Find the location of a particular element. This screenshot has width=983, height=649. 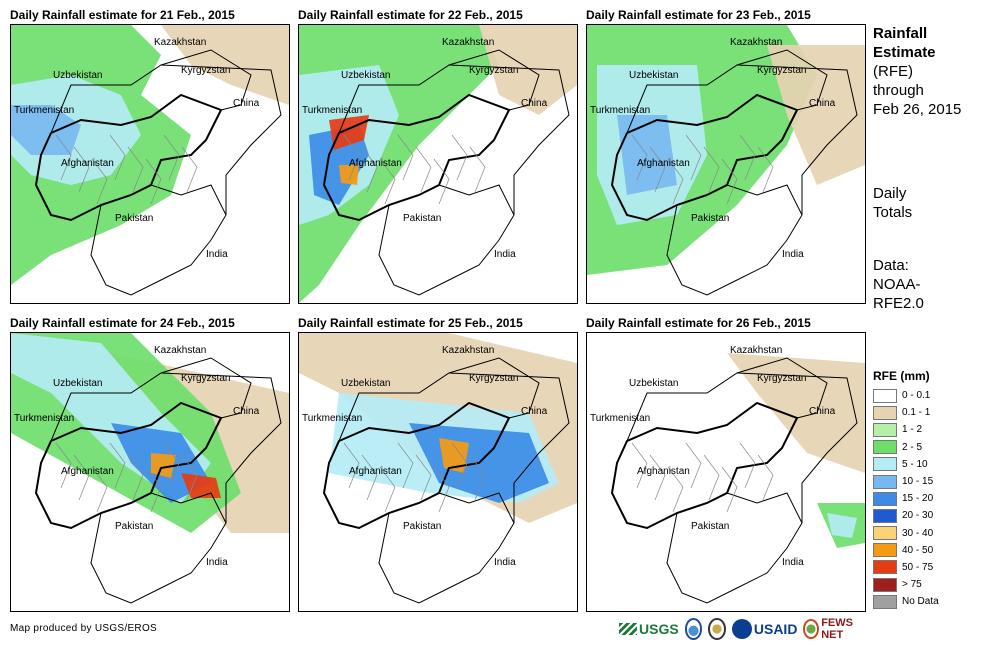

data-source-note: Data: NOAA- RFE2.0 is located at coordinates (898, 284).